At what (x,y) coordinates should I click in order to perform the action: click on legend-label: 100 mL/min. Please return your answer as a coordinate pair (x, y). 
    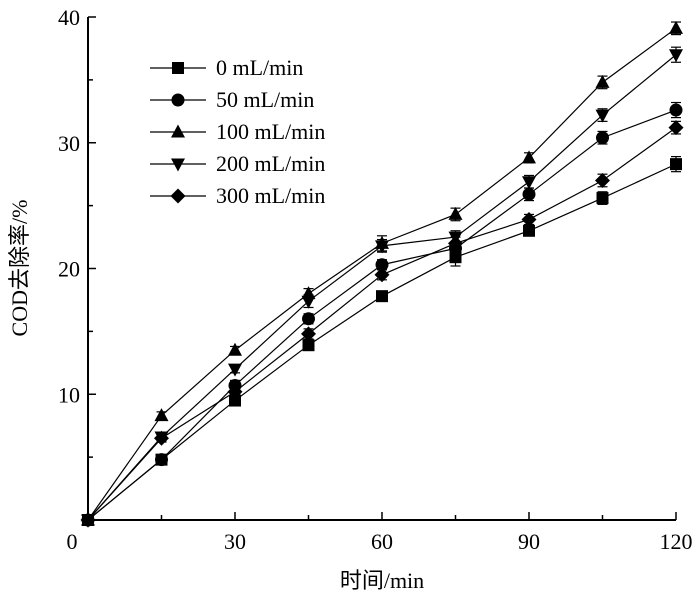
    Looking at the image, I should click on (270, 131).